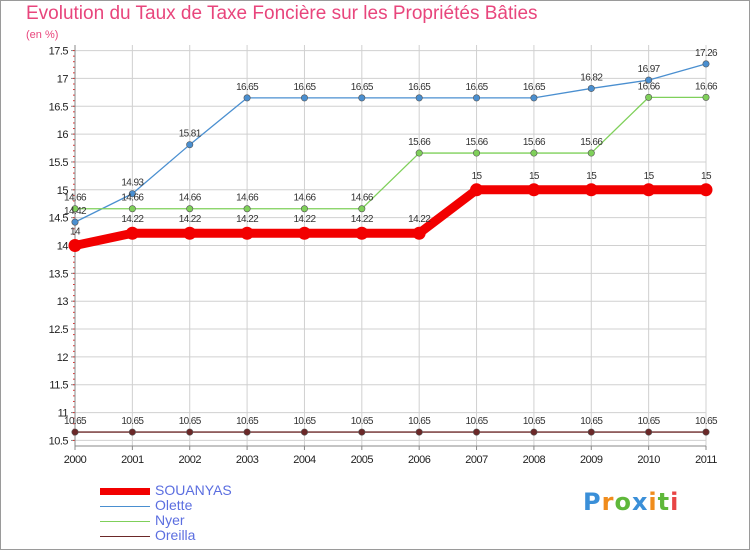  I want to click on y-tick-label: 14, so click(63, 247).